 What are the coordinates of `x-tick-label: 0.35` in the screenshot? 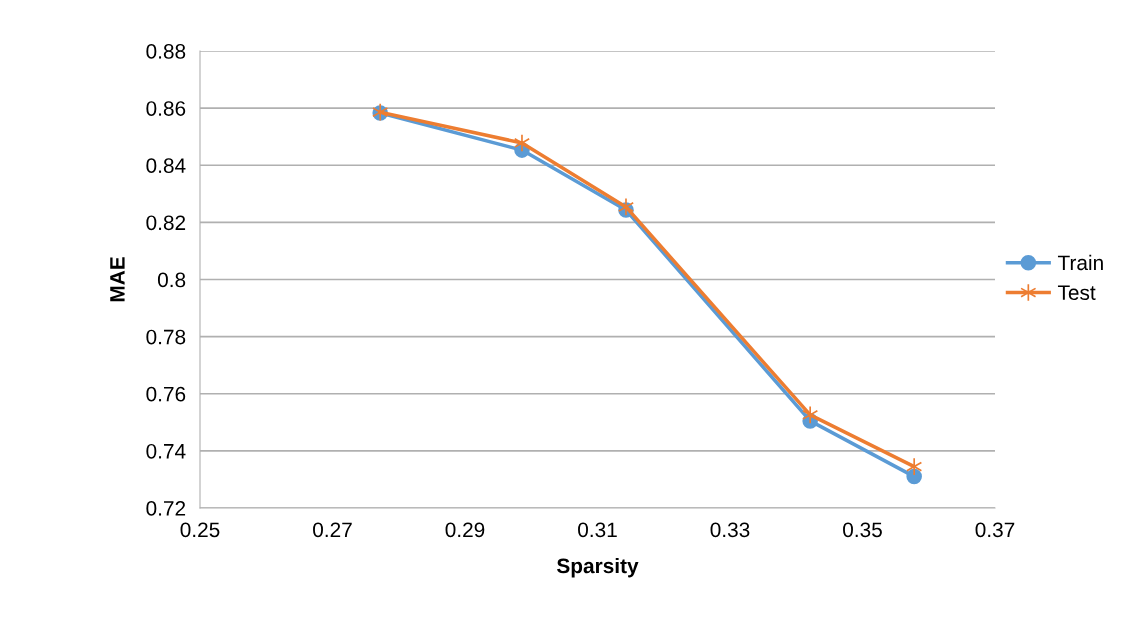 It's located at (862, 530).